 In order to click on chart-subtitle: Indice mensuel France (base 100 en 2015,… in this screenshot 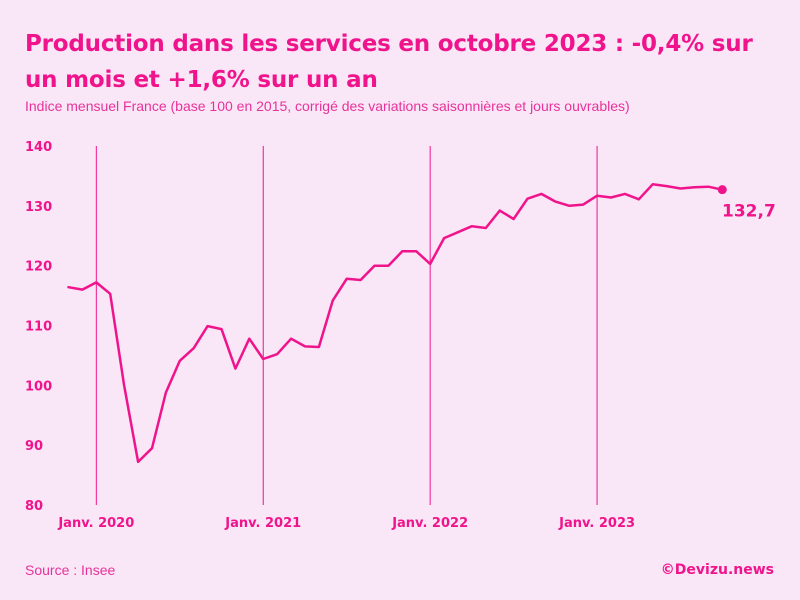, I will do `click(327, 106)`.